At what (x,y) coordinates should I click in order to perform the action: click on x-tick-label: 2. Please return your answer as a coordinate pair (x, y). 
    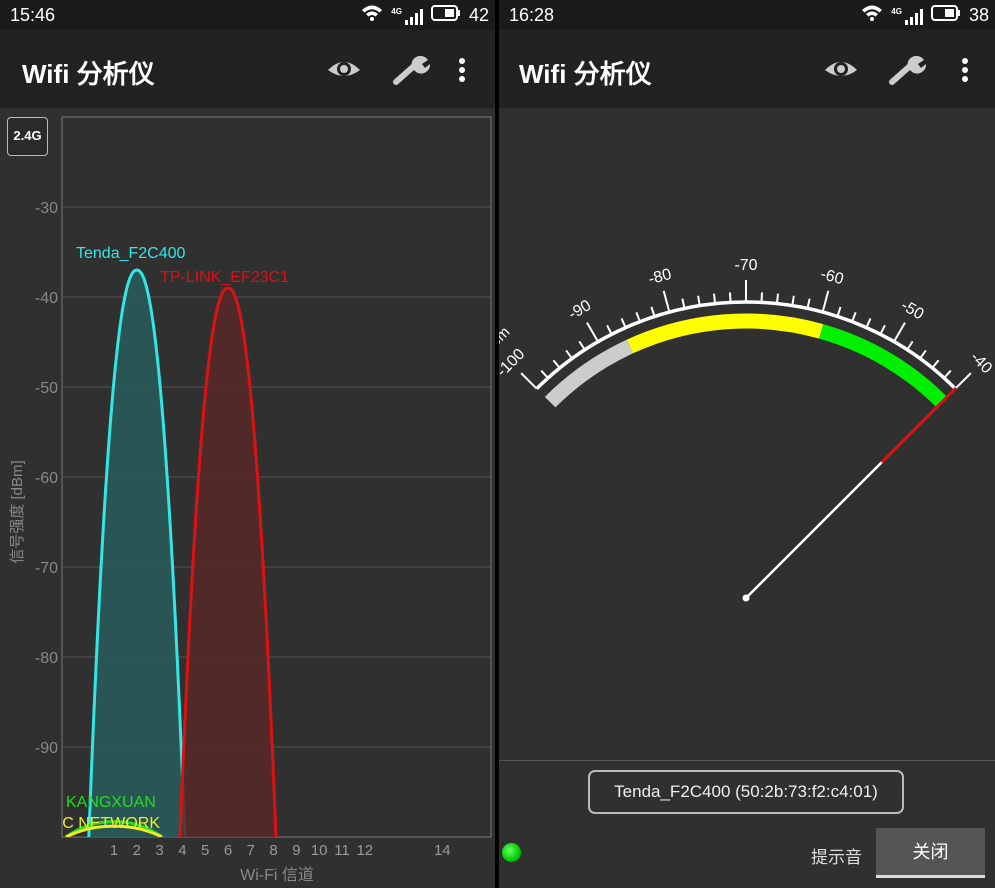
    Looking at the image, I should click on (137, 850).